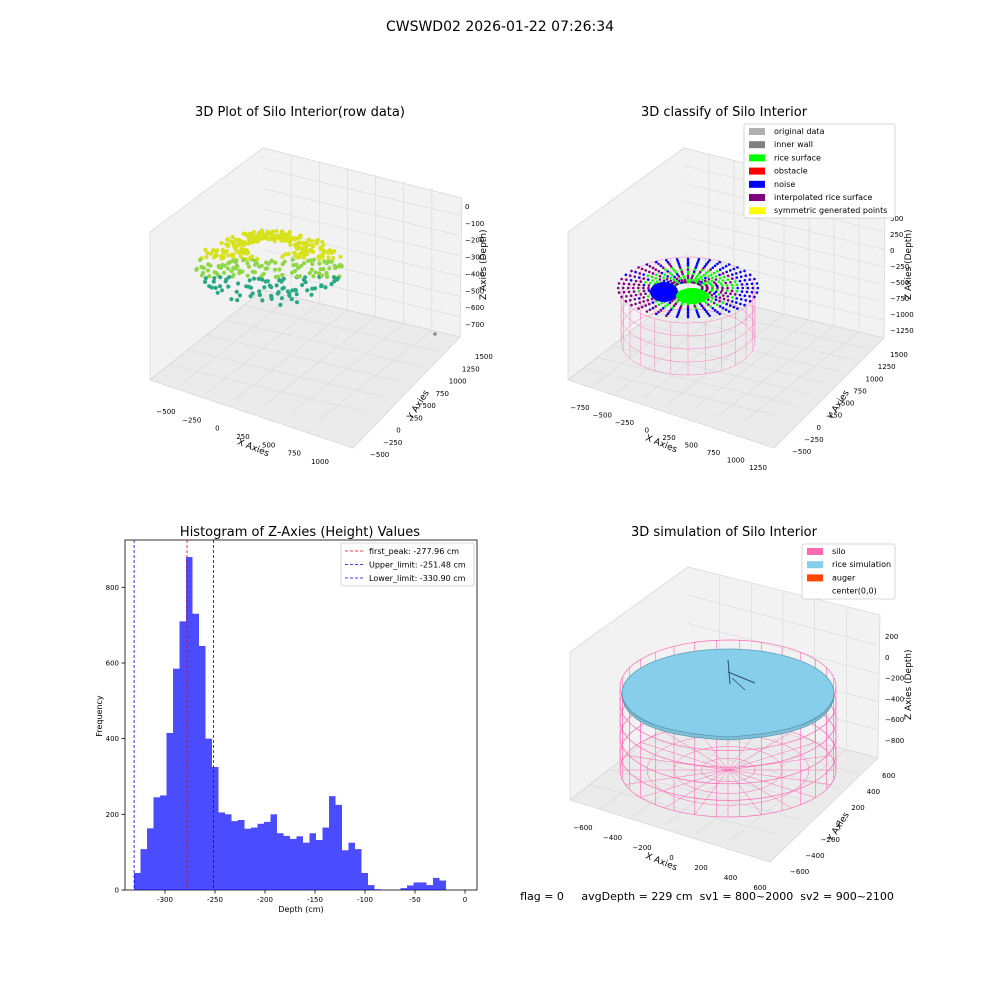 This screenshot has height=1000, width=1000. What do you see at coordinates (859, 391) in the screenshot?
I see `cls-y-tick-5: 750` at bounding box center [859, 391].